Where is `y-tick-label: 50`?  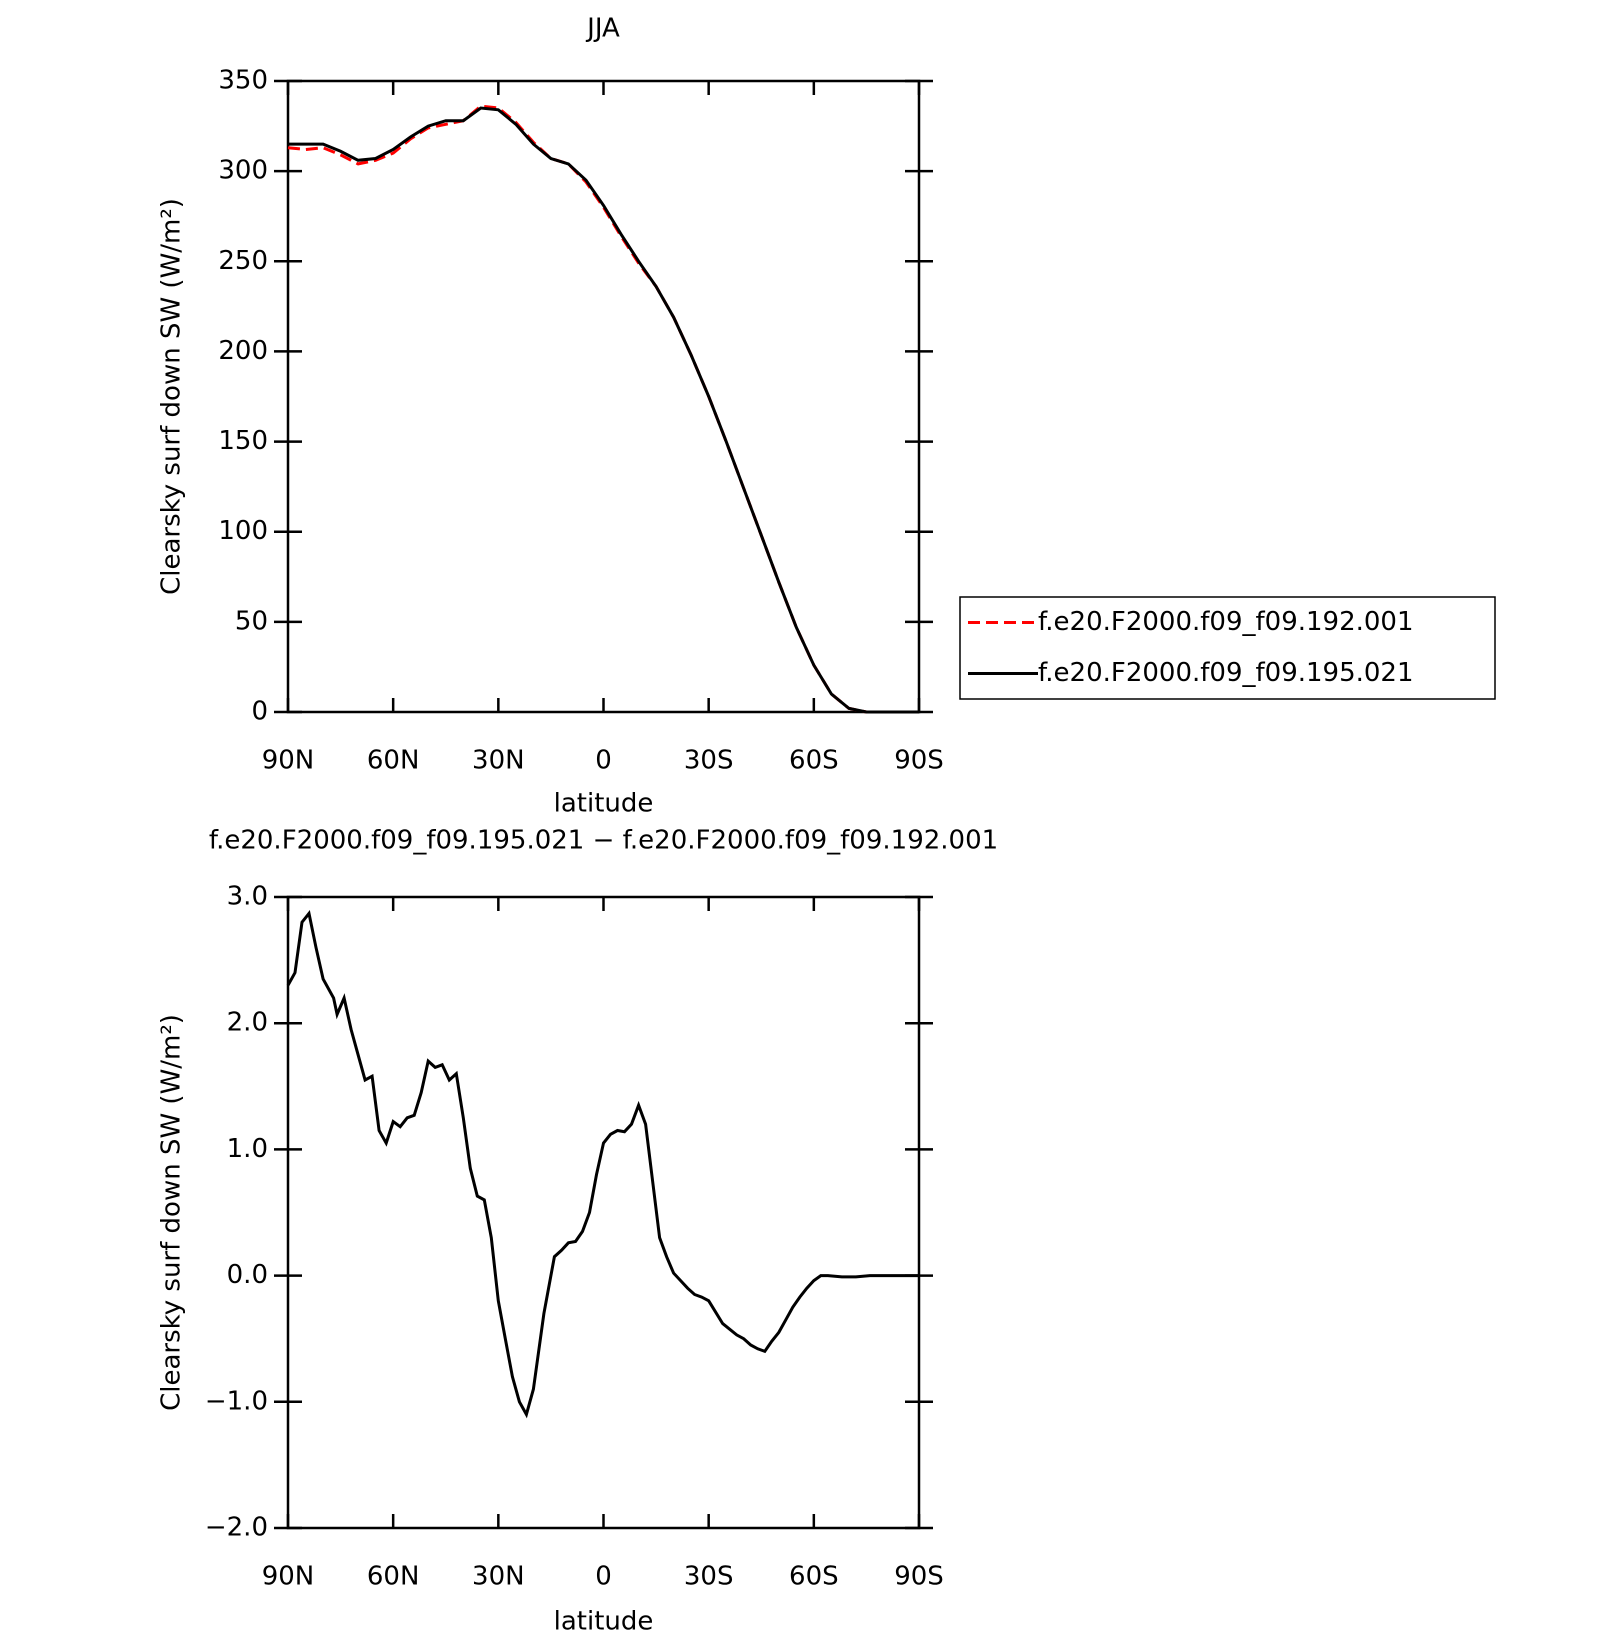 y-tick-label: 50 is located at coordinates (251, 621).